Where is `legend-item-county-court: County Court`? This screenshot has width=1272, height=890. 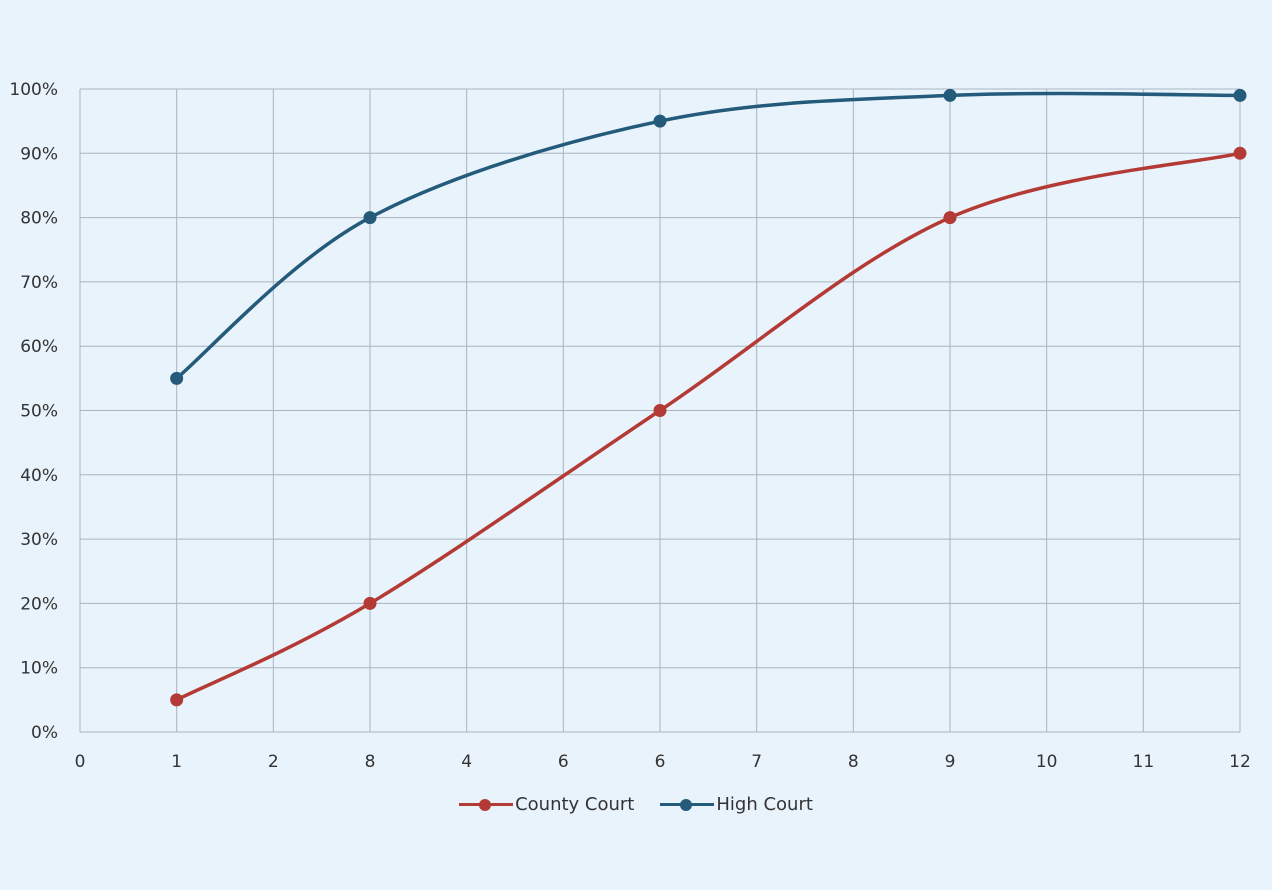
legend-item-county-court: County Court is located at coordinates (546, 804).